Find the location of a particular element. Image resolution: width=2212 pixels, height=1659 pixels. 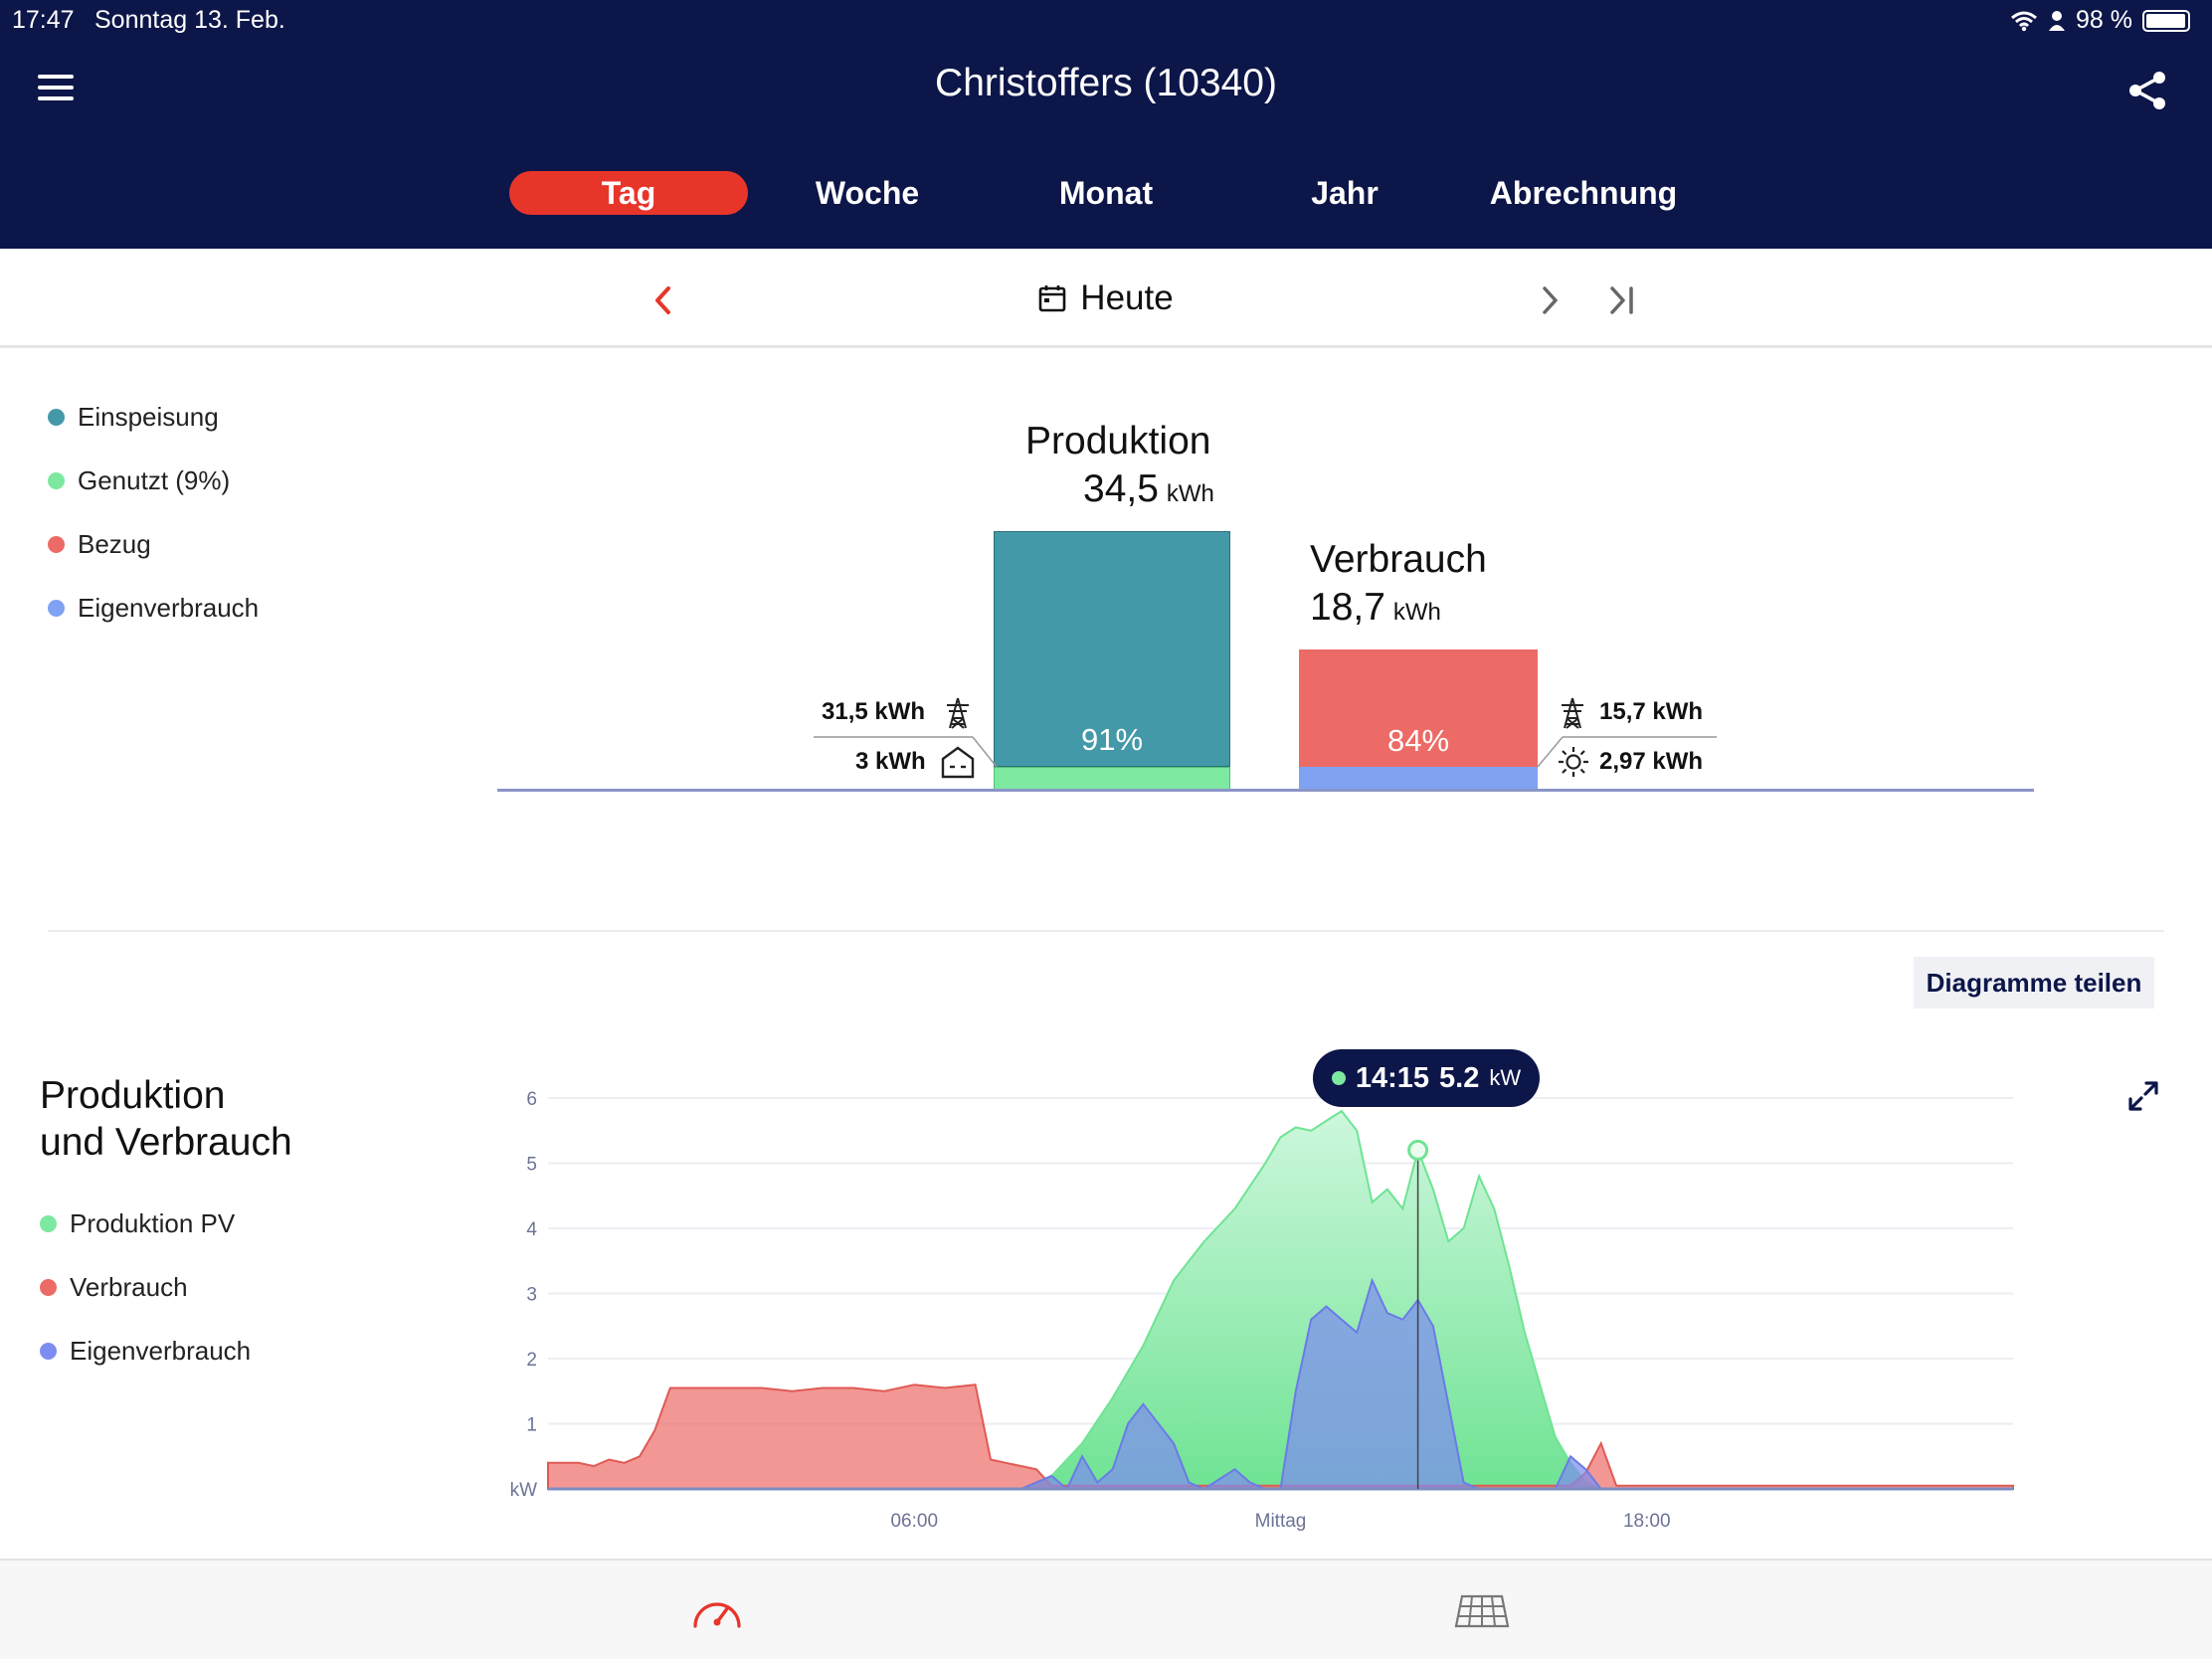

gauge-icon is located at coordinates (717, 1610).